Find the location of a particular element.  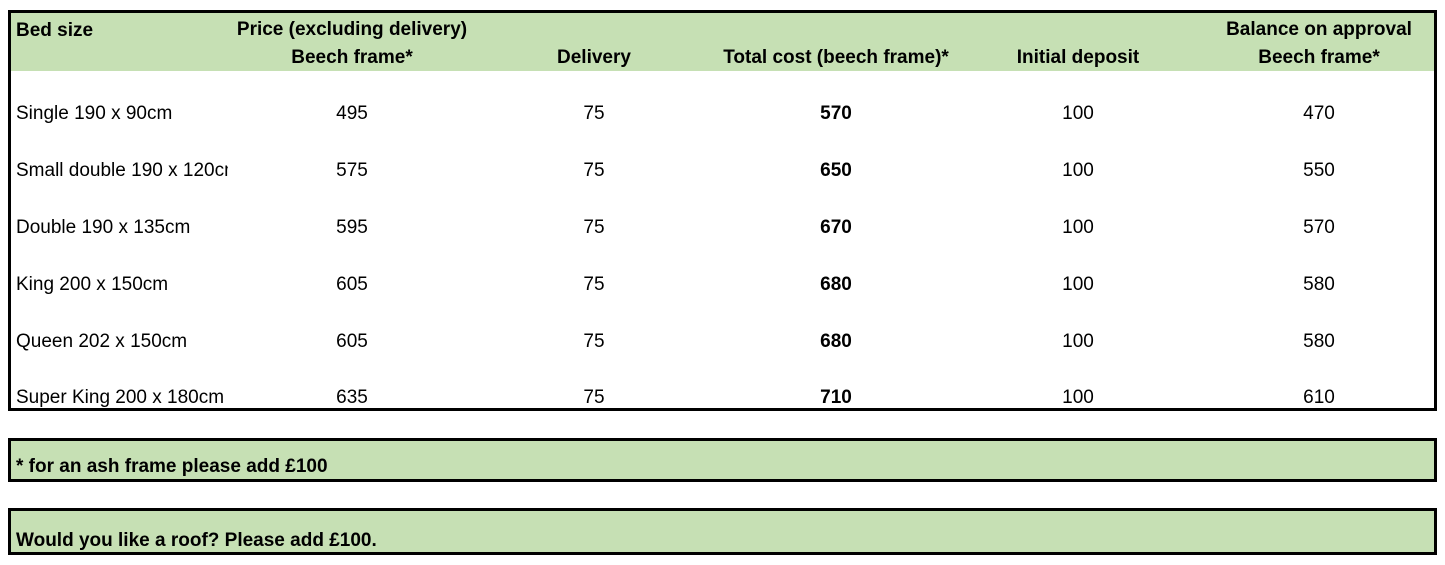

roof-note-text: Would you like a roof? Please add £100. is located at coordinates (196, 540).